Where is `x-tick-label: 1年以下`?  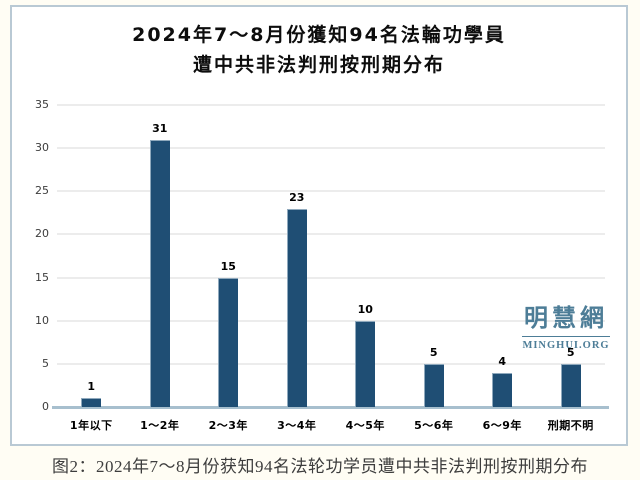
x-tick-label: 1年以下 is located at coordinates (91, 425).